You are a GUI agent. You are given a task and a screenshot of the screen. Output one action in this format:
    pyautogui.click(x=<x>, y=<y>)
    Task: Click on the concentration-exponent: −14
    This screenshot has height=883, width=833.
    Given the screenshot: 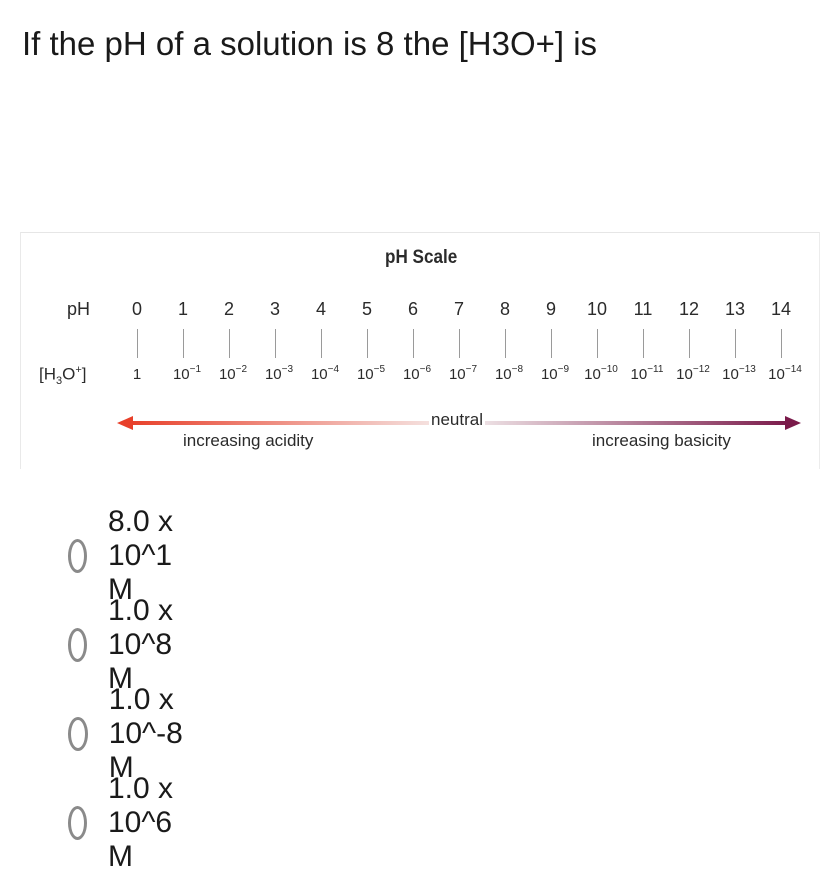 What is the action you would take?
    pyautogui.click(x=793, y=369)
    